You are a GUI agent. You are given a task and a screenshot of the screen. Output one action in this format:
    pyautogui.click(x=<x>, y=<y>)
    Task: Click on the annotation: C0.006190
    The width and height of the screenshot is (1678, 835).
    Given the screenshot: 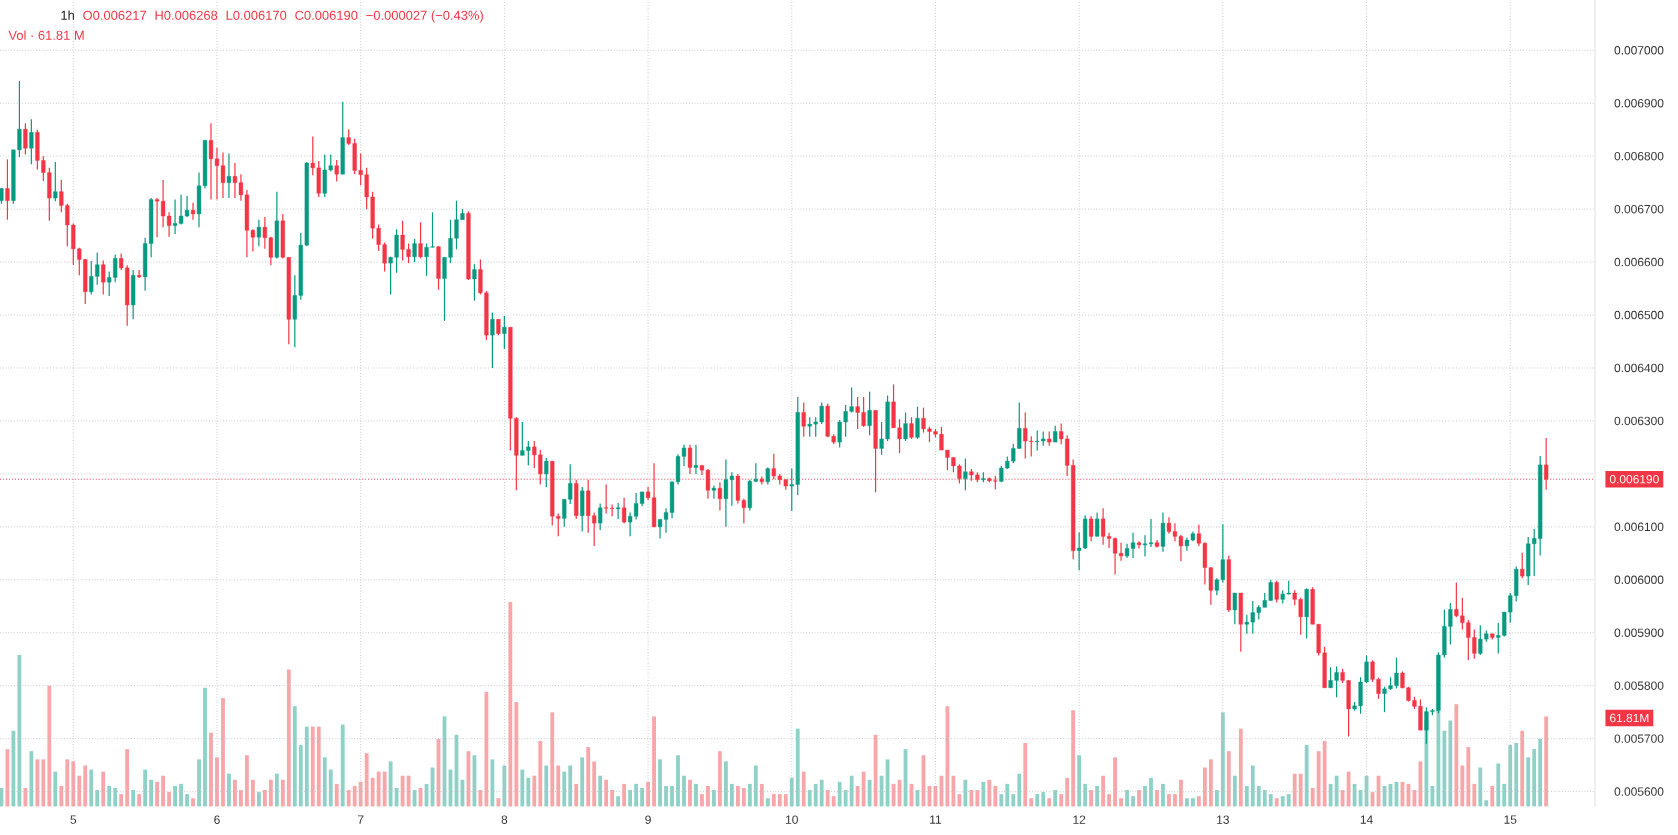 What is the action you would take?
    pyautogui.click(x=326, y=15)
    